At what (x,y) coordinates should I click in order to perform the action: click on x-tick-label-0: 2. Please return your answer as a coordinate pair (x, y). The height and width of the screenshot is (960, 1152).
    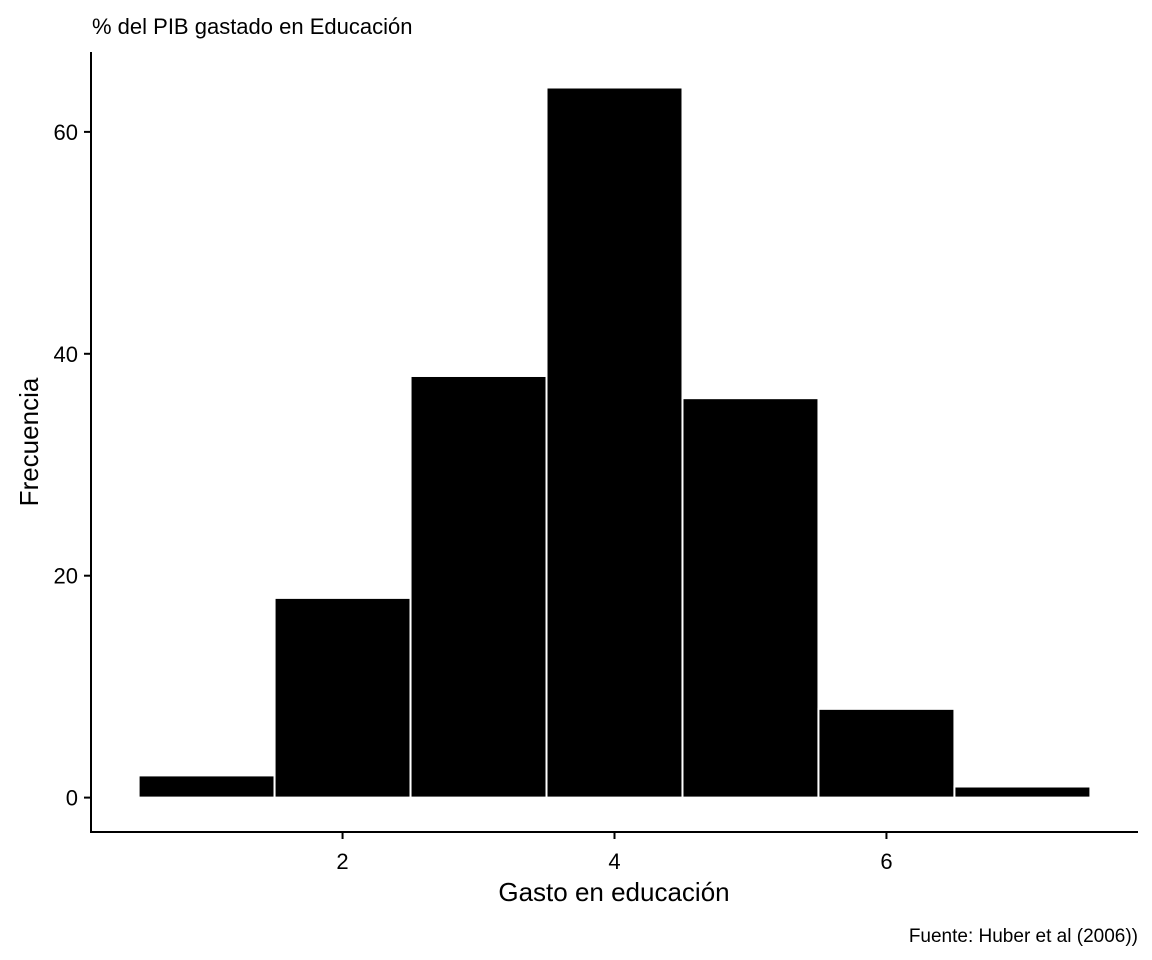
    Looking at the image, I should click on (342, 861).